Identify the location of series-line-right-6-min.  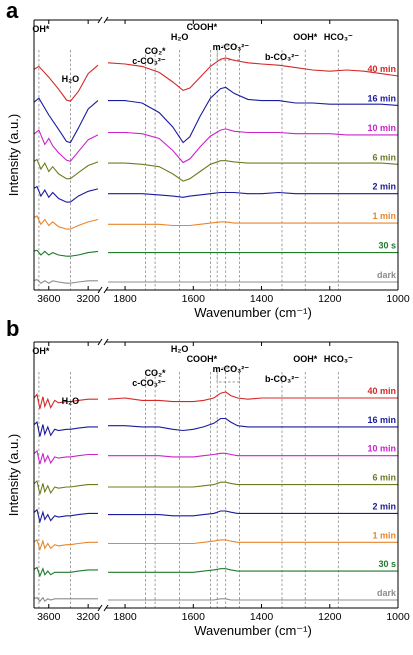
(253, 484).